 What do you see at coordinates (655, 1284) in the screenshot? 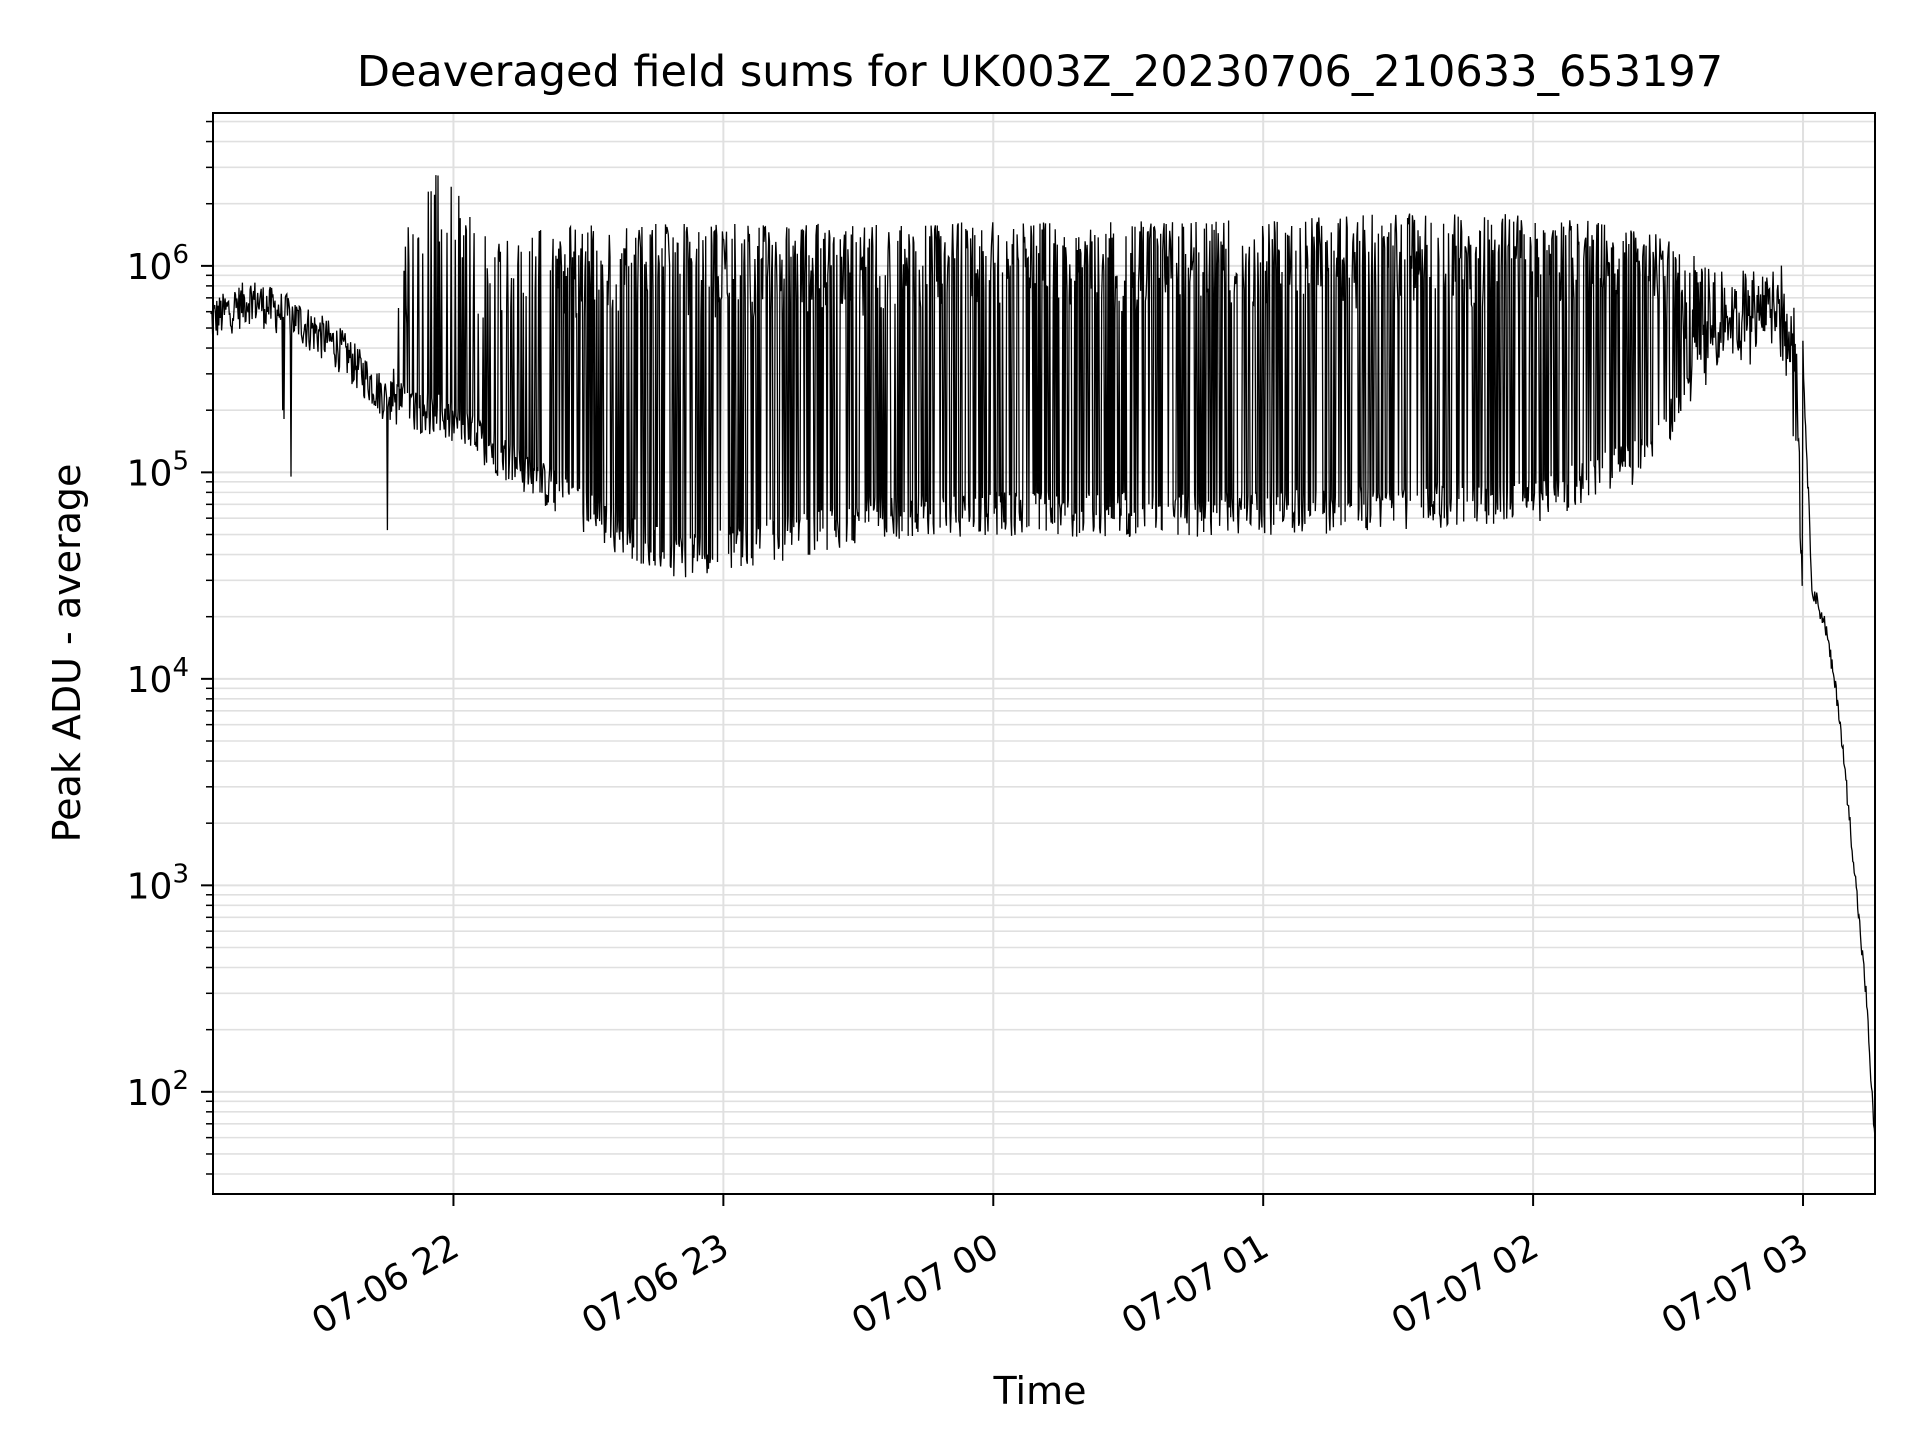
I see `x-tick-label: 07-06 23` at bounding box center [655, 1284].